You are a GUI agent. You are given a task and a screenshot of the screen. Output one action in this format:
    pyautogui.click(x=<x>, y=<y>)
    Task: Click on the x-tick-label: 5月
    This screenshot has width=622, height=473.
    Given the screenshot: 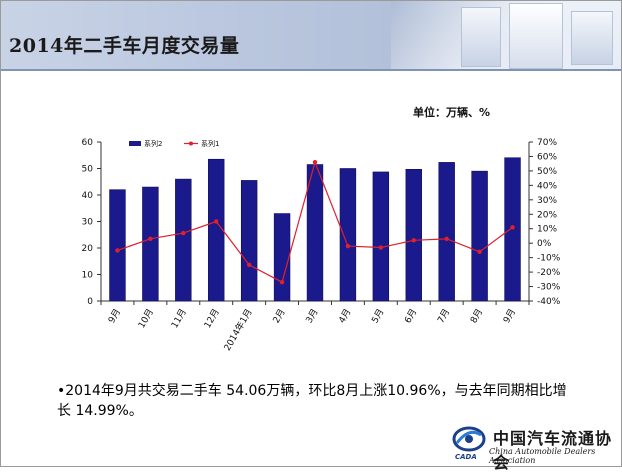 What is the action you would take?
    pyautogui.click(x=378, y=316)
    